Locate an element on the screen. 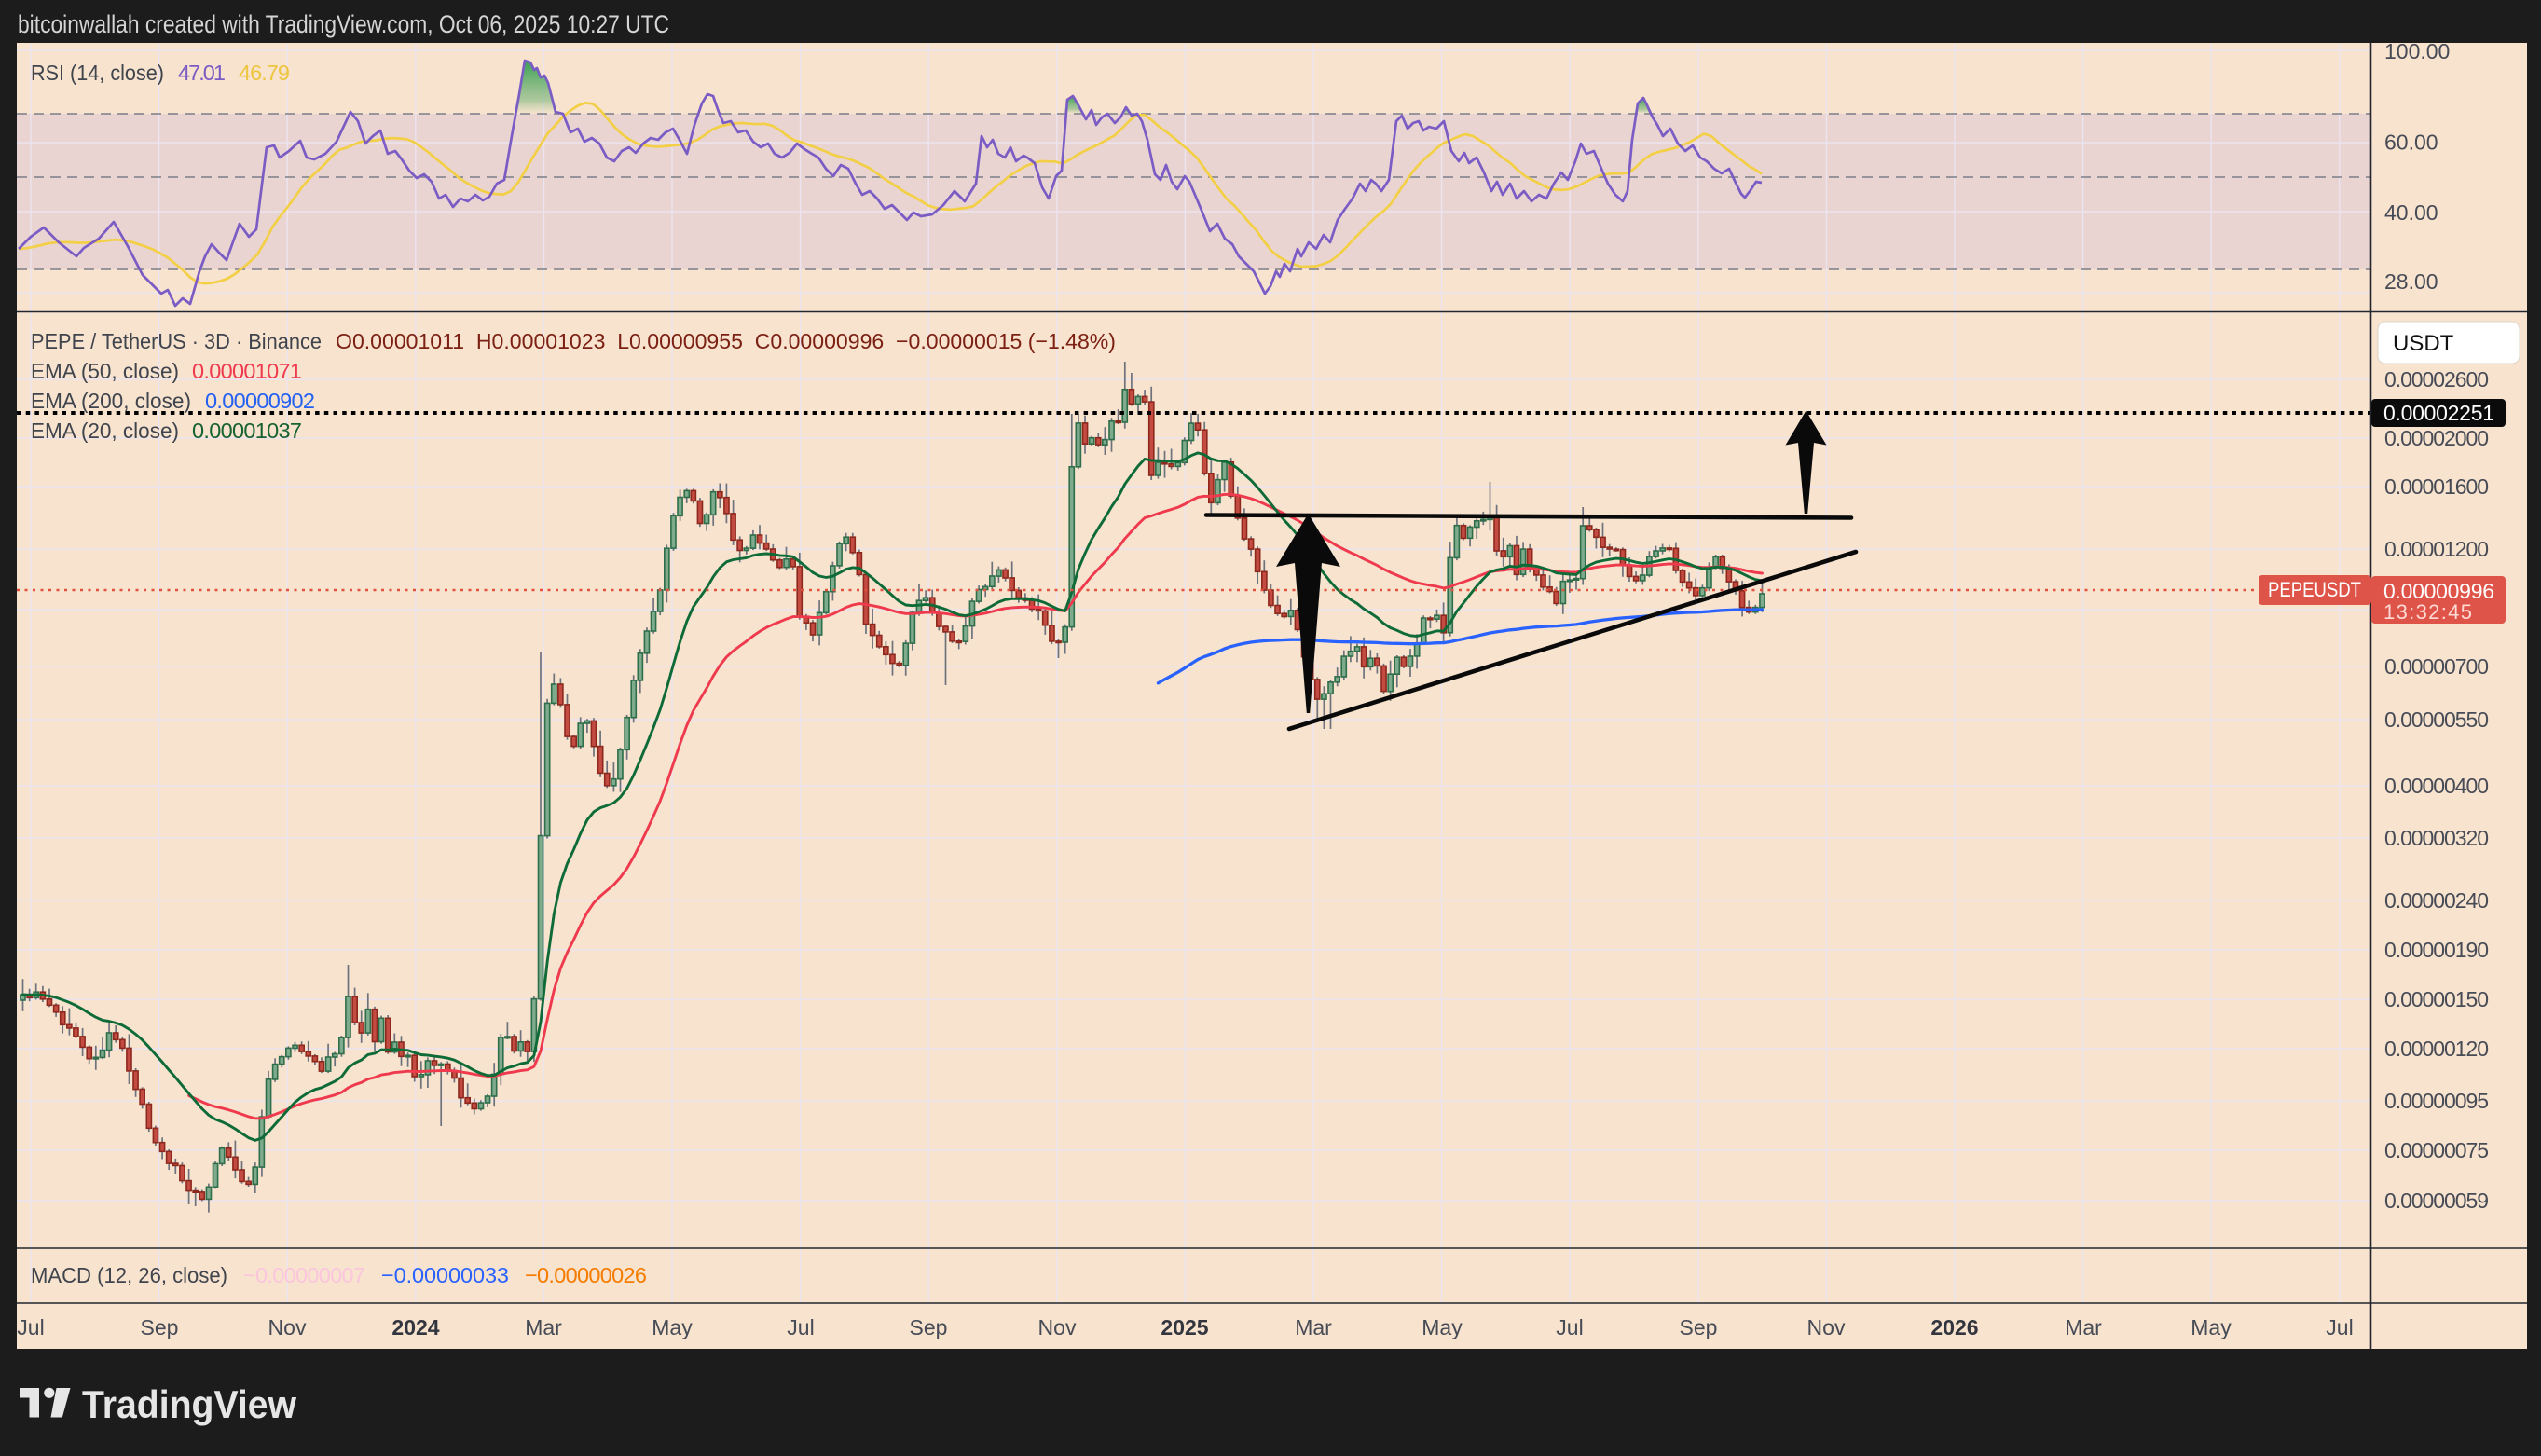 The width and height of the screenshot is (2541, 1456). svg-text: 13:32:45 is located at coordinates (2427, 612).